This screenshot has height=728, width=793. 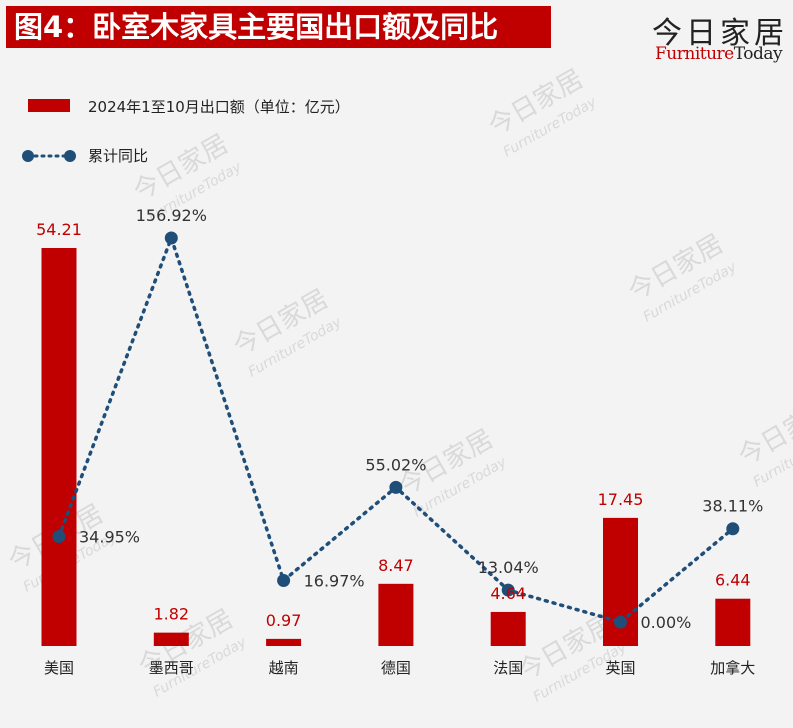 I want to click on category-label-5: 英国, so click(x=620, y=668).